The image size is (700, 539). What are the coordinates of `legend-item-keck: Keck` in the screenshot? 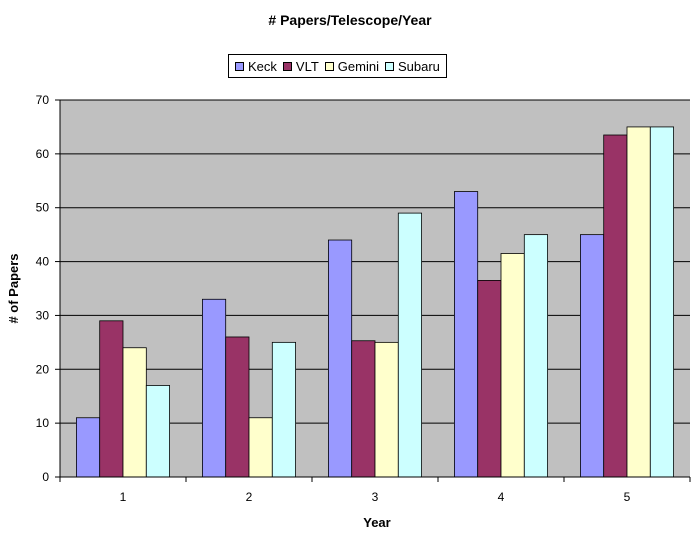 It's located at (256, 66).